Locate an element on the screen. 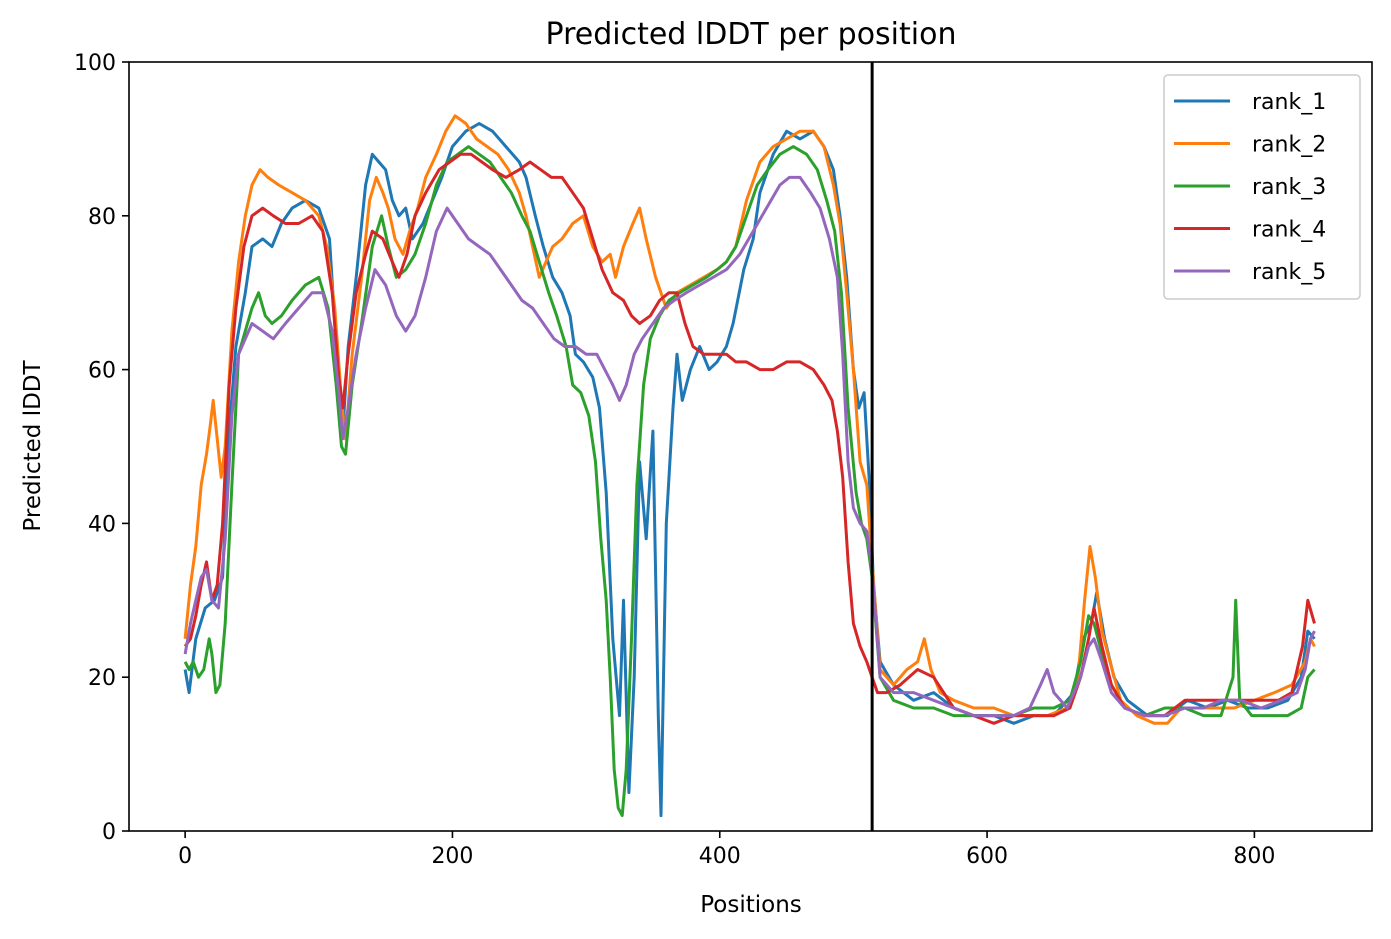  x-tick-label-400: 400 is located at coordinates (720, 856).